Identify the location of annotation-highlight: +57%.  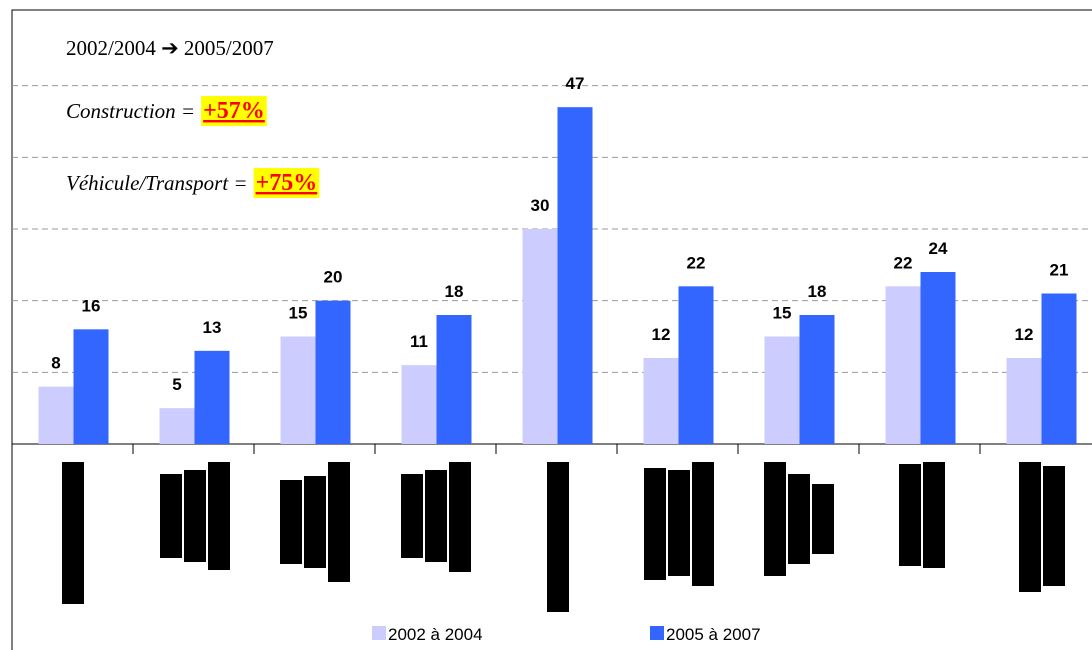
(234, 111).